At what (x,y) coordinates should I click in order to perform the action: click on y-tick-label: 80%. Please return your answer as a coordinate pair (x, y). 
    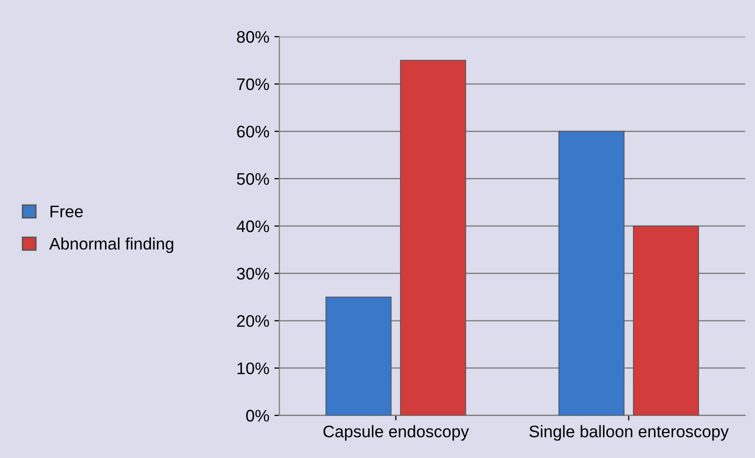
    Looking at the image, I should click on (253, 37).